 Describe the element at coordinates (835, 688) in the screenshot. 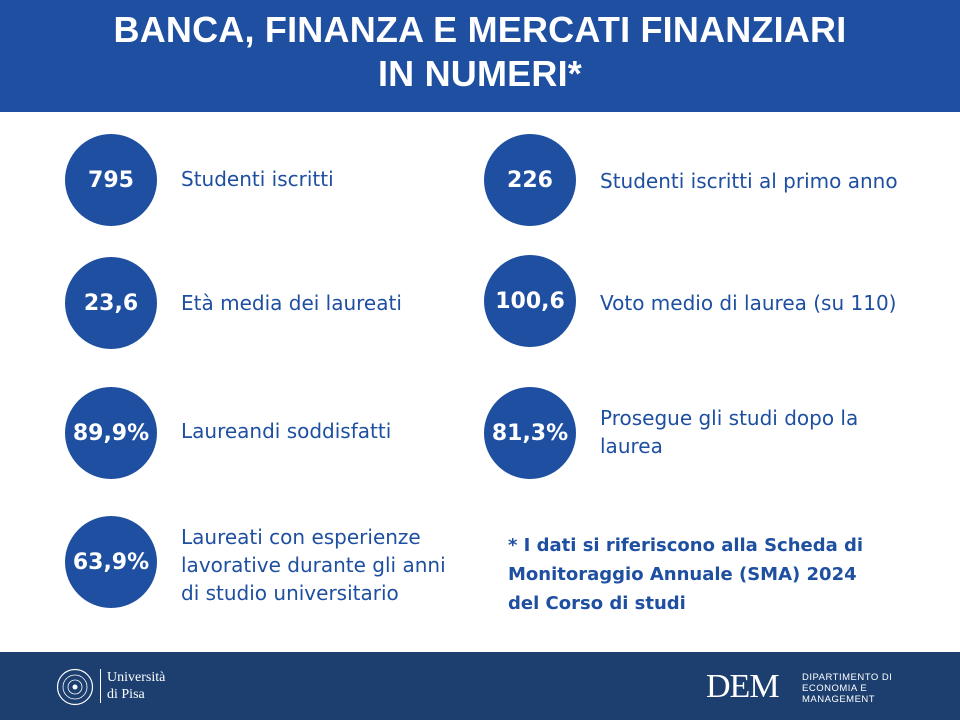

I see `dem-name-line-2: Economia e` at that location.